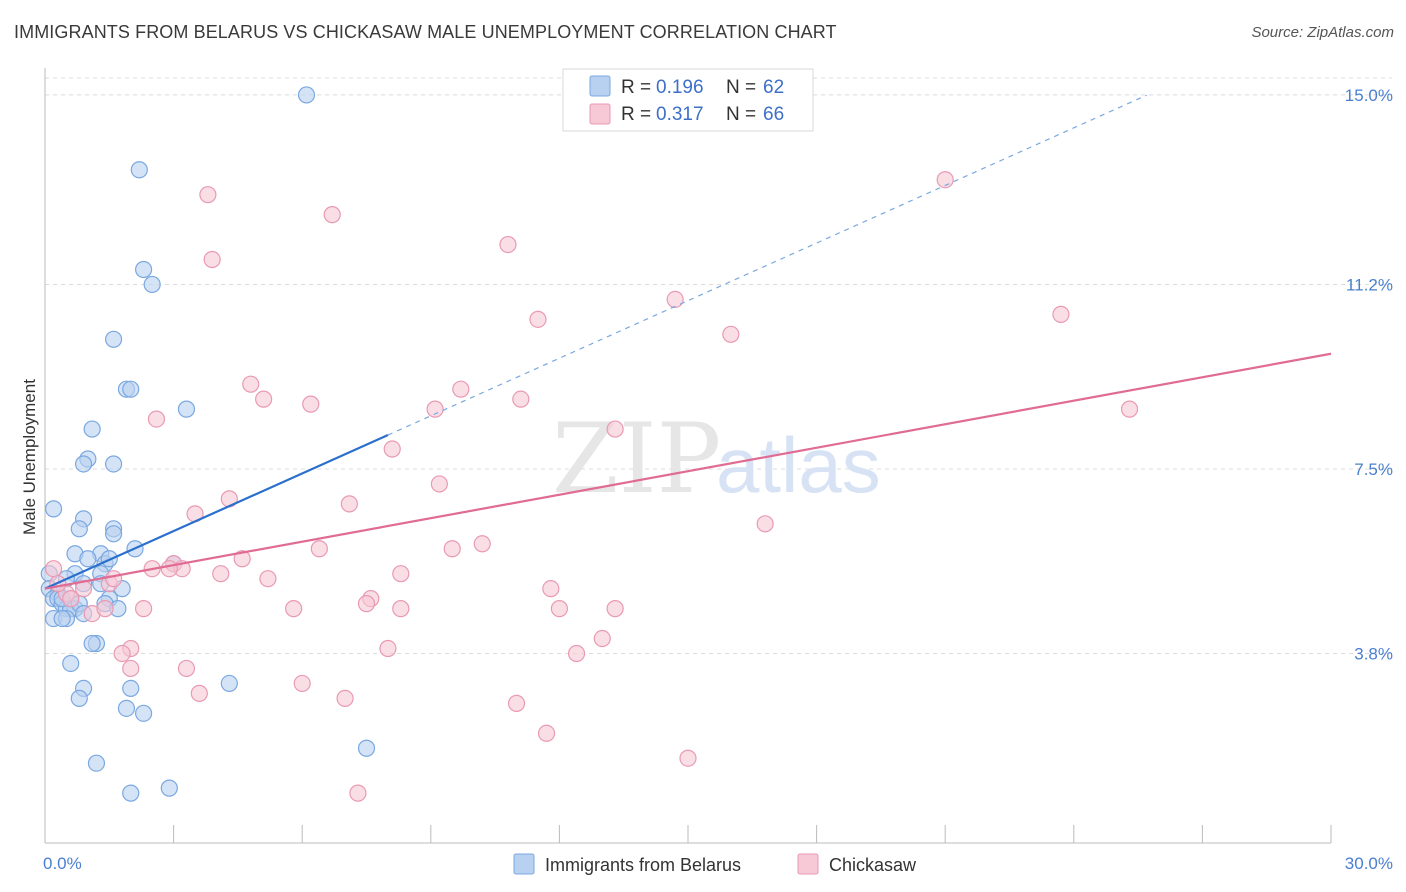  What do you see at coordinates (524, 864) in the screenshot?
I see `bottom-legend-swatch-belarus` at bounding box center [524, 864].